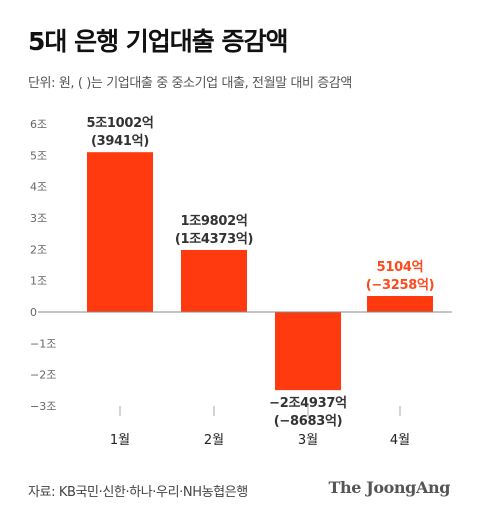  Describe the element at coordinates (308, 403) in the screenshot. I see `data-label: −2조4937억` at that location.